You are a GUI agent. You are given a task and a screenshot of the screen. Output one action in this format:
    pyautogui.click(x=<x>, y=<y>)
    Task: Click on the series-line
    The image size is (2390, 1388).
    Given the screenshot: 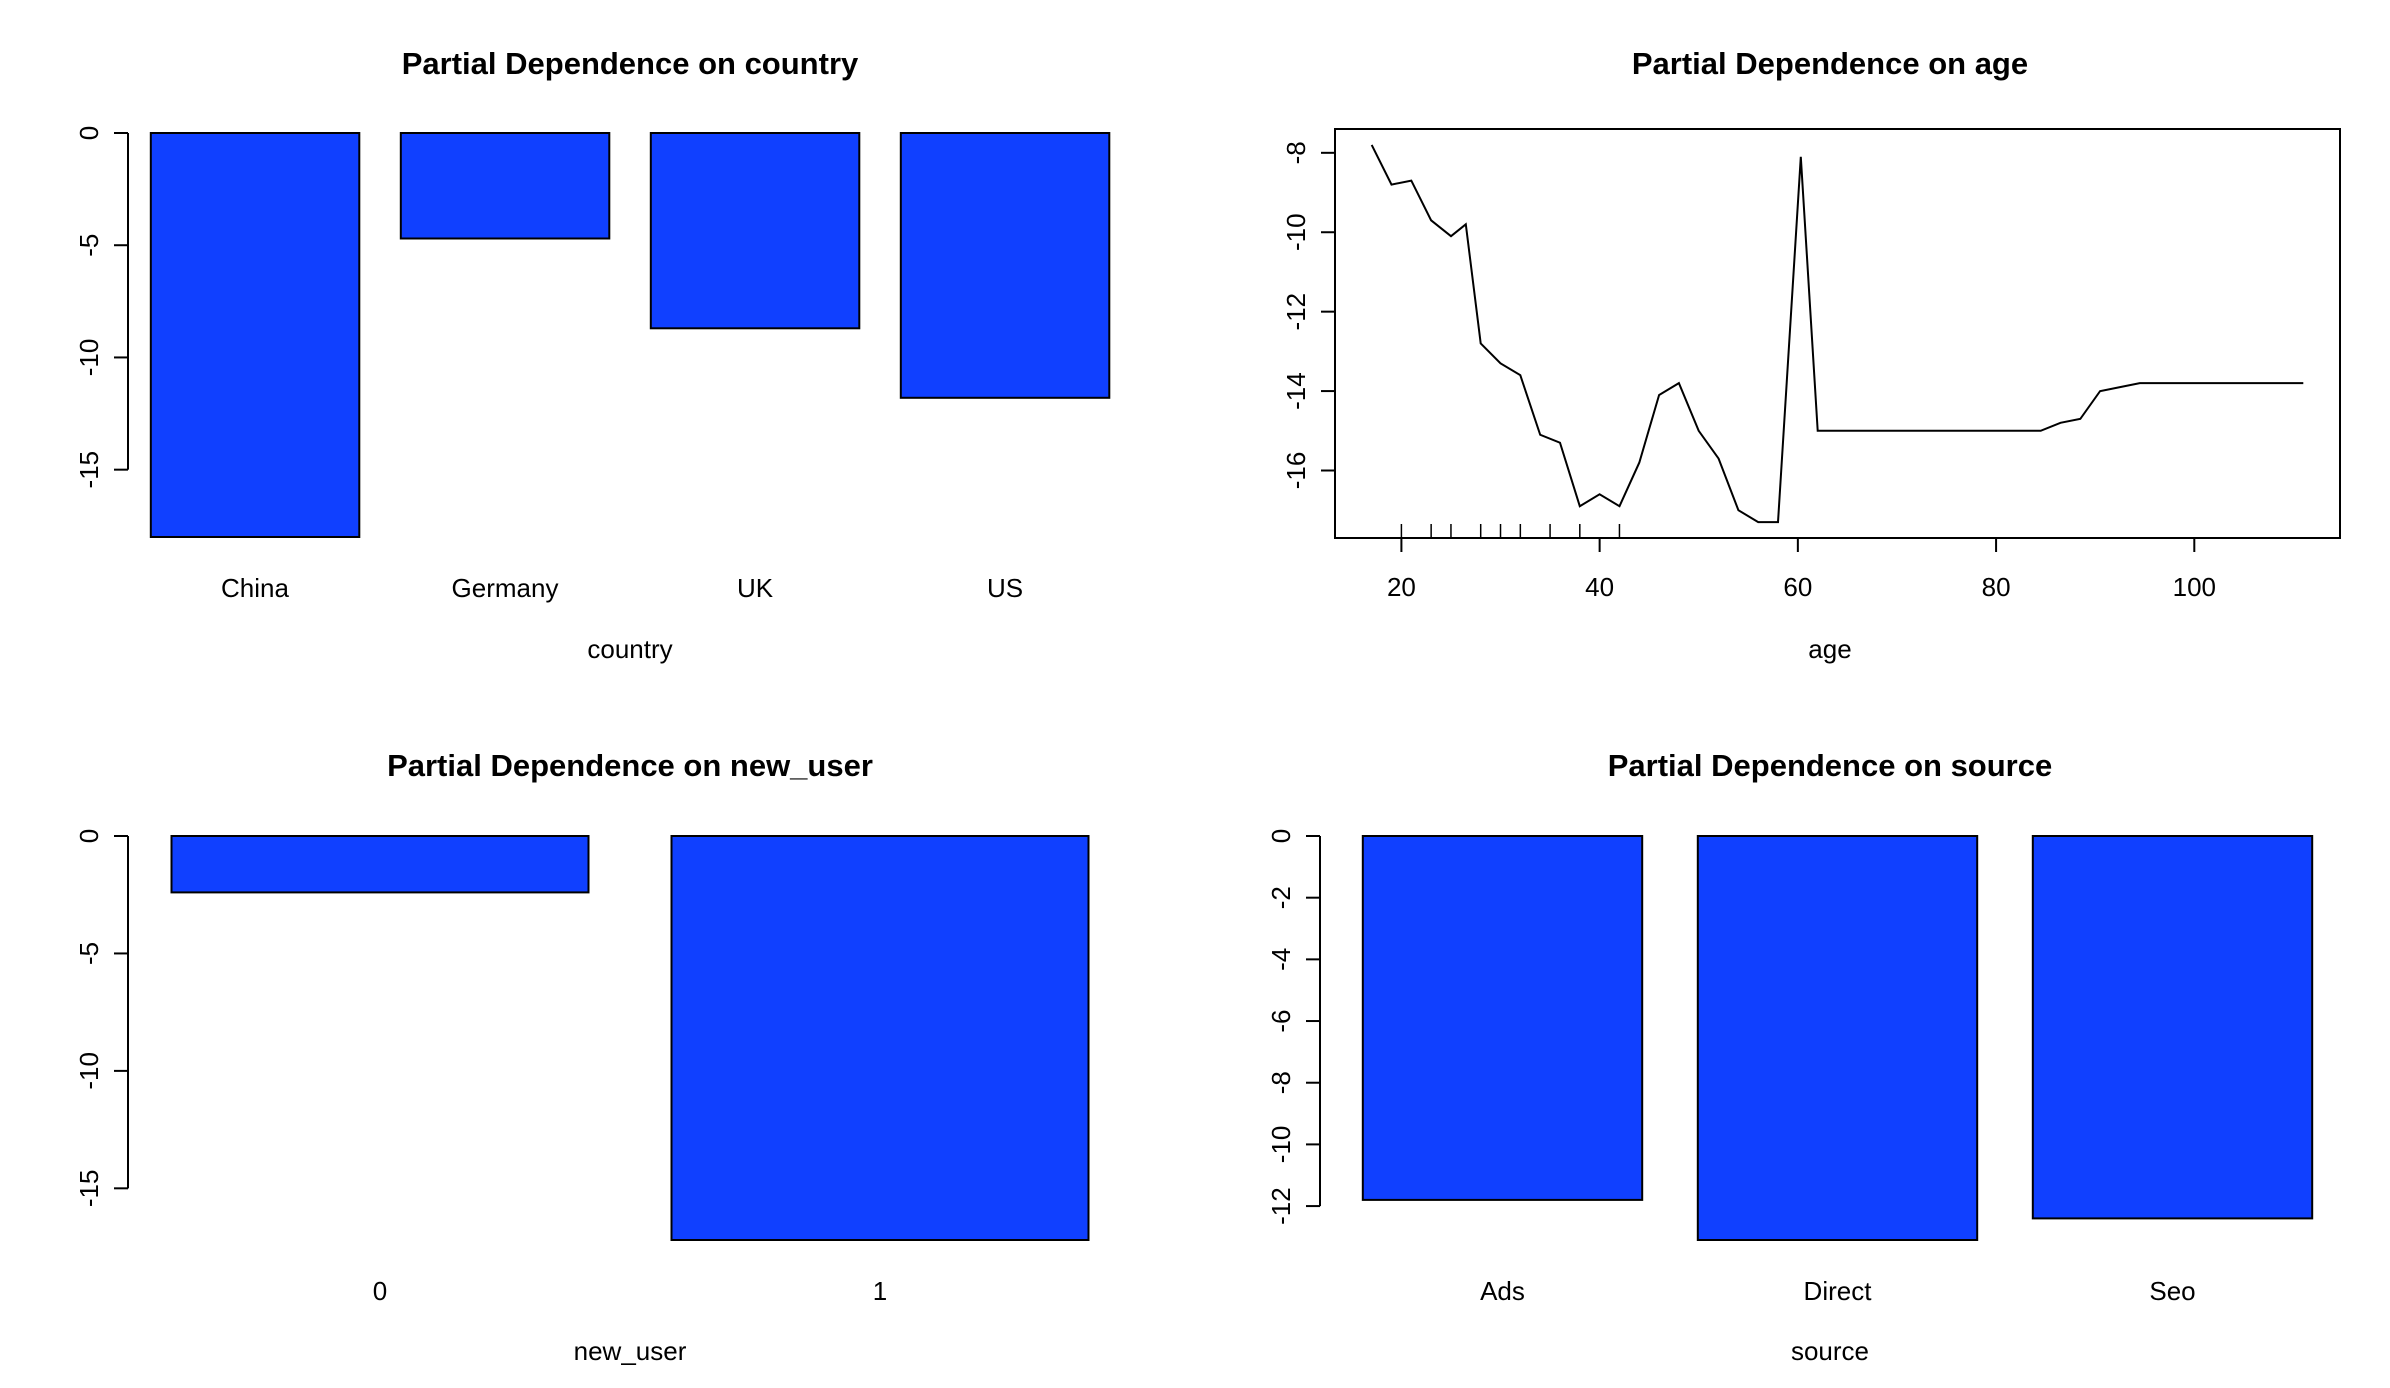 What is the action you would take?
    pyautogui.click(x=1837, y=334)
    